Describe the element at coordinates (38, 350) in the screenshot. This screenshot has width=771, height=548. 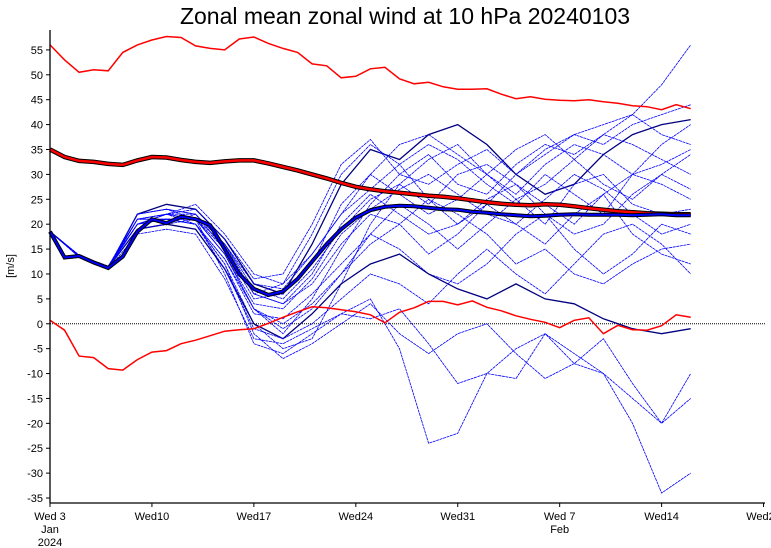
I see `y-tick-label: -5` at that location.